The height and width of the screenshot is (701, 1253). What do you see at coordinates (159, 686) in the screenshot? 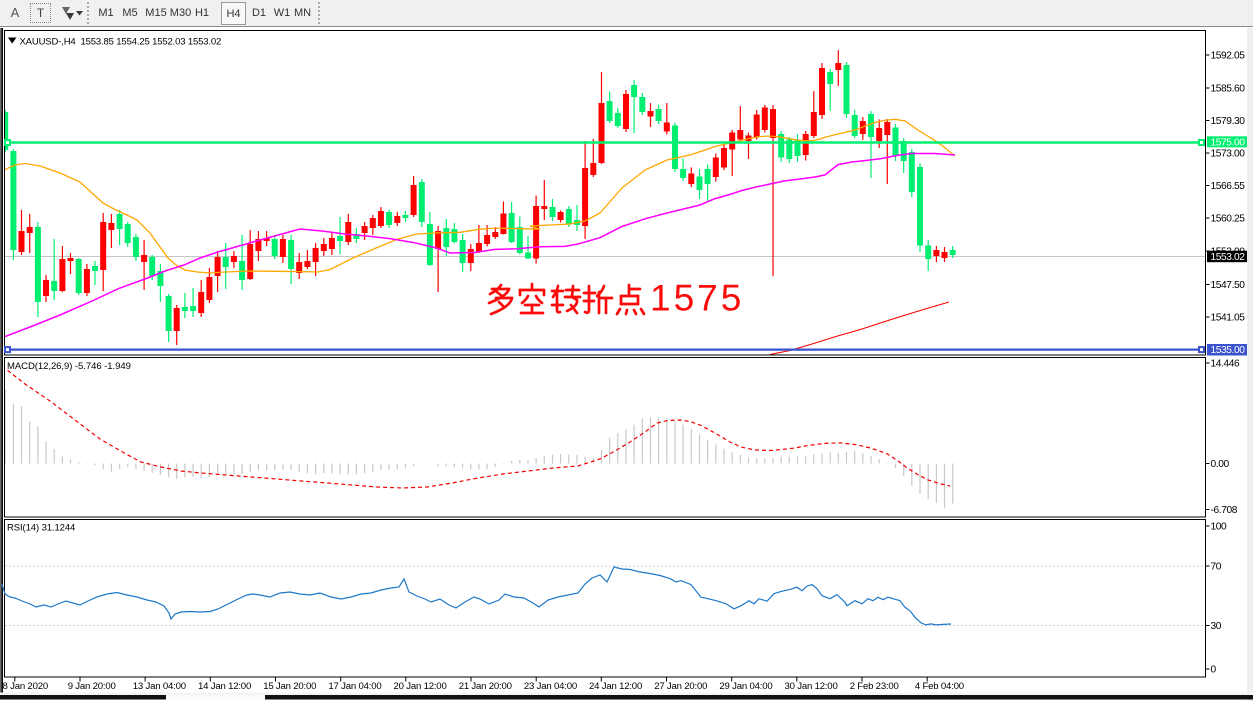
I see `svg-text: 13 Jan 04:00` at bounding box center [159, 686].